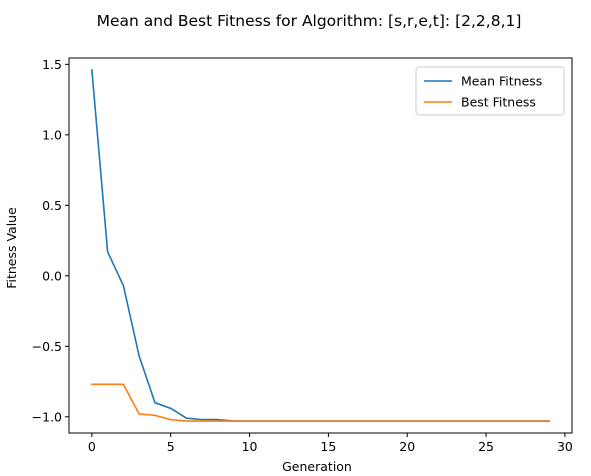  Describe the element at coordinates (171, 446) in the screenshot. I see `x-tick-label: 5` at that location.